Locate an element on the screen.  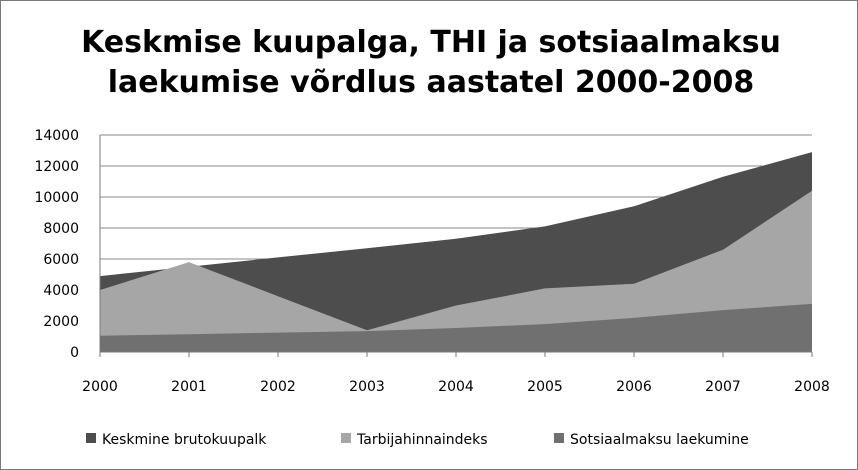
y-tick-label: 12000 is located at coordinates (56, 167).